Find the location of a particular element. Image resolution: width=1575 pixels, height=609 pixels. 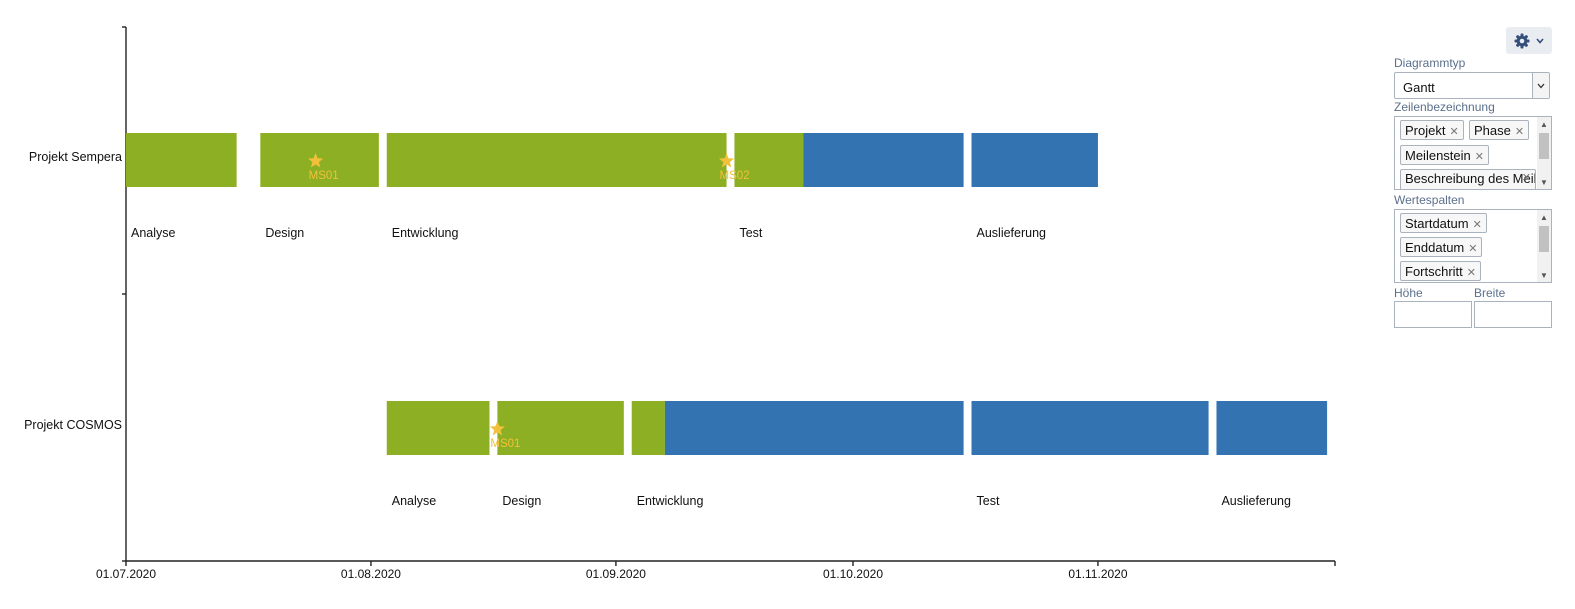

chart-type-label: Diagrammtyp is located at coordinates (1430, 63).